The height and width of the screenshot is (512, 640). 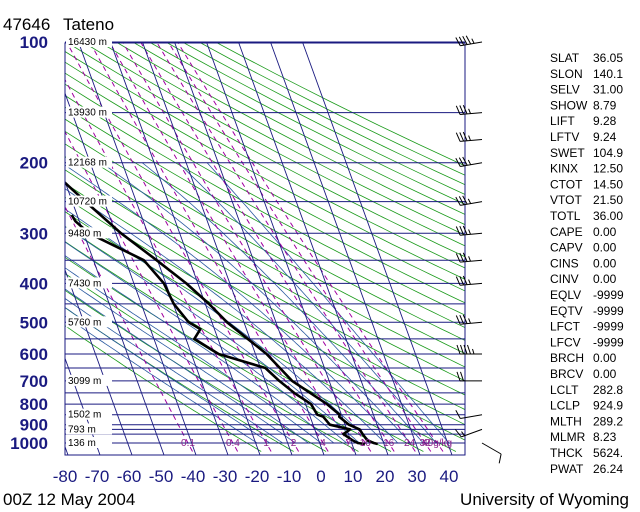 What do you see at coordinates (566, 184) in the screenshot?
I see `index-name: CTOT` at bounding box center [566, 184].